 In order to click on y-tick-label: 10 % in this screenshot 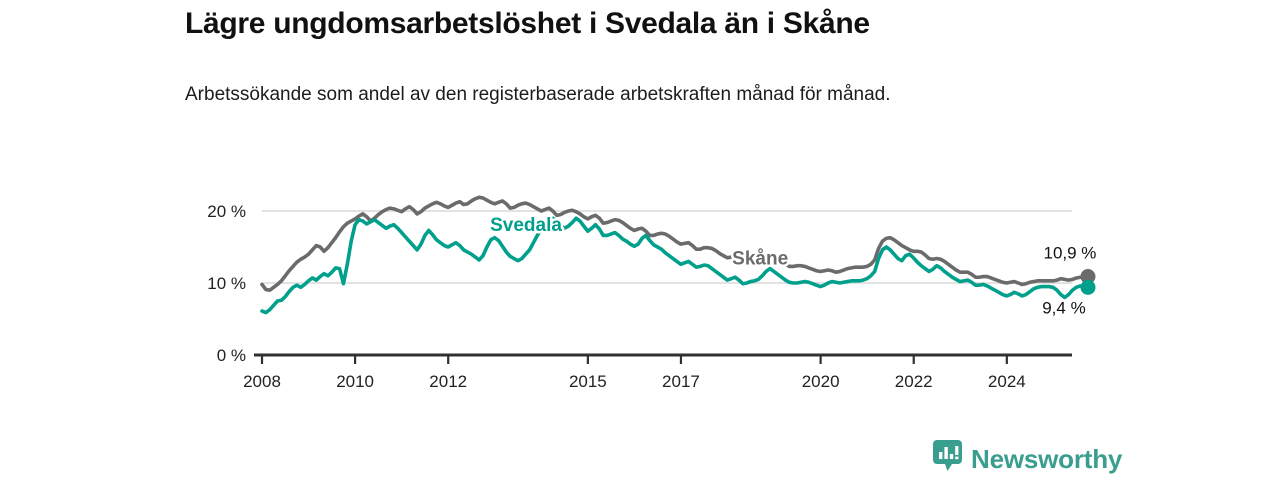, I will do `click(226, 283)`.